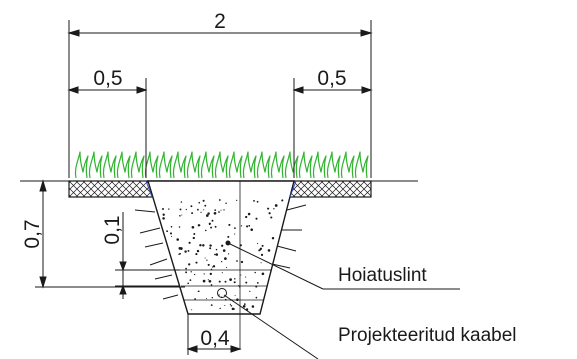 The image size is (577, 359). I want to click on dimension-tape-depth, so click(147, 255).